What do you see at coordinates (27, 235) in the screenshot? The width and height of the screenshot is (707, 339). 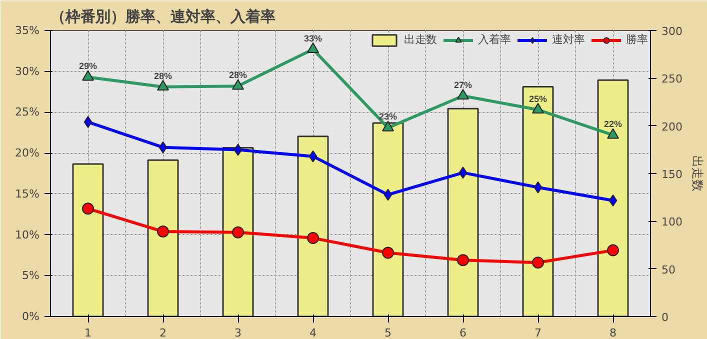 I see `y-tick-label: 10%` at bounding box center [27, 235].